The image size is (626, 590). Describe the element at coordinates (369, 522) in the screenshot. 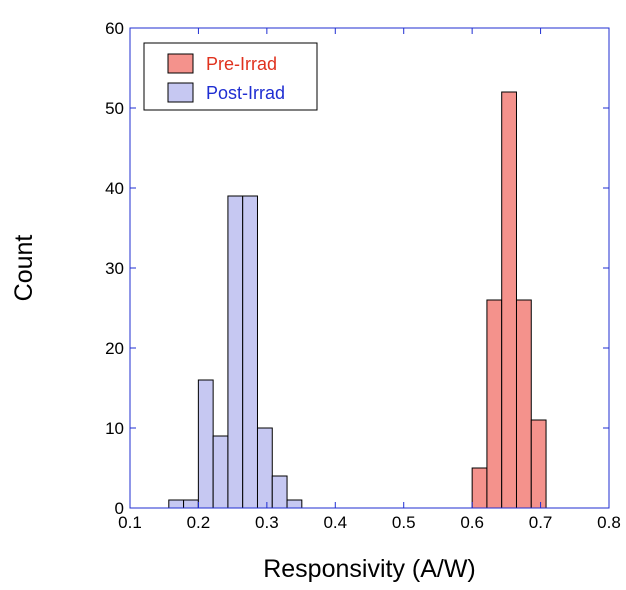

I see `x-tick-labels: 0.1 0.2 0.3 0.4 0.5 0.6 0.7 0.8` at that location.